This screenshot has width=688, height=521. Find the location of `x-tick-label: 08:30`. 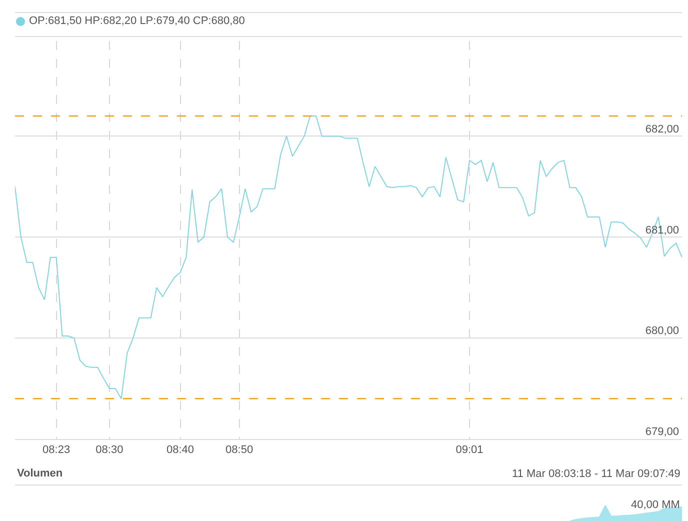

x-tick-label: 08:30 is located at coordinates (110, 450).